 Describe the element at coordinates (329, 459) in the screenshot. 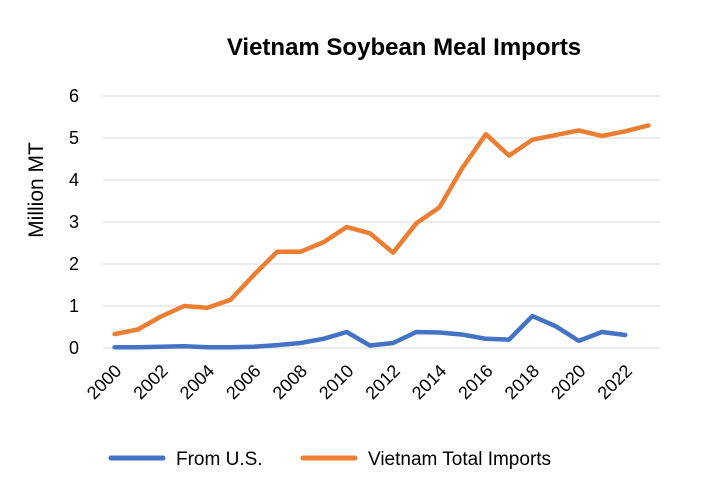

I see `legend: From U.S. Vietnam Total Imports` at that location.